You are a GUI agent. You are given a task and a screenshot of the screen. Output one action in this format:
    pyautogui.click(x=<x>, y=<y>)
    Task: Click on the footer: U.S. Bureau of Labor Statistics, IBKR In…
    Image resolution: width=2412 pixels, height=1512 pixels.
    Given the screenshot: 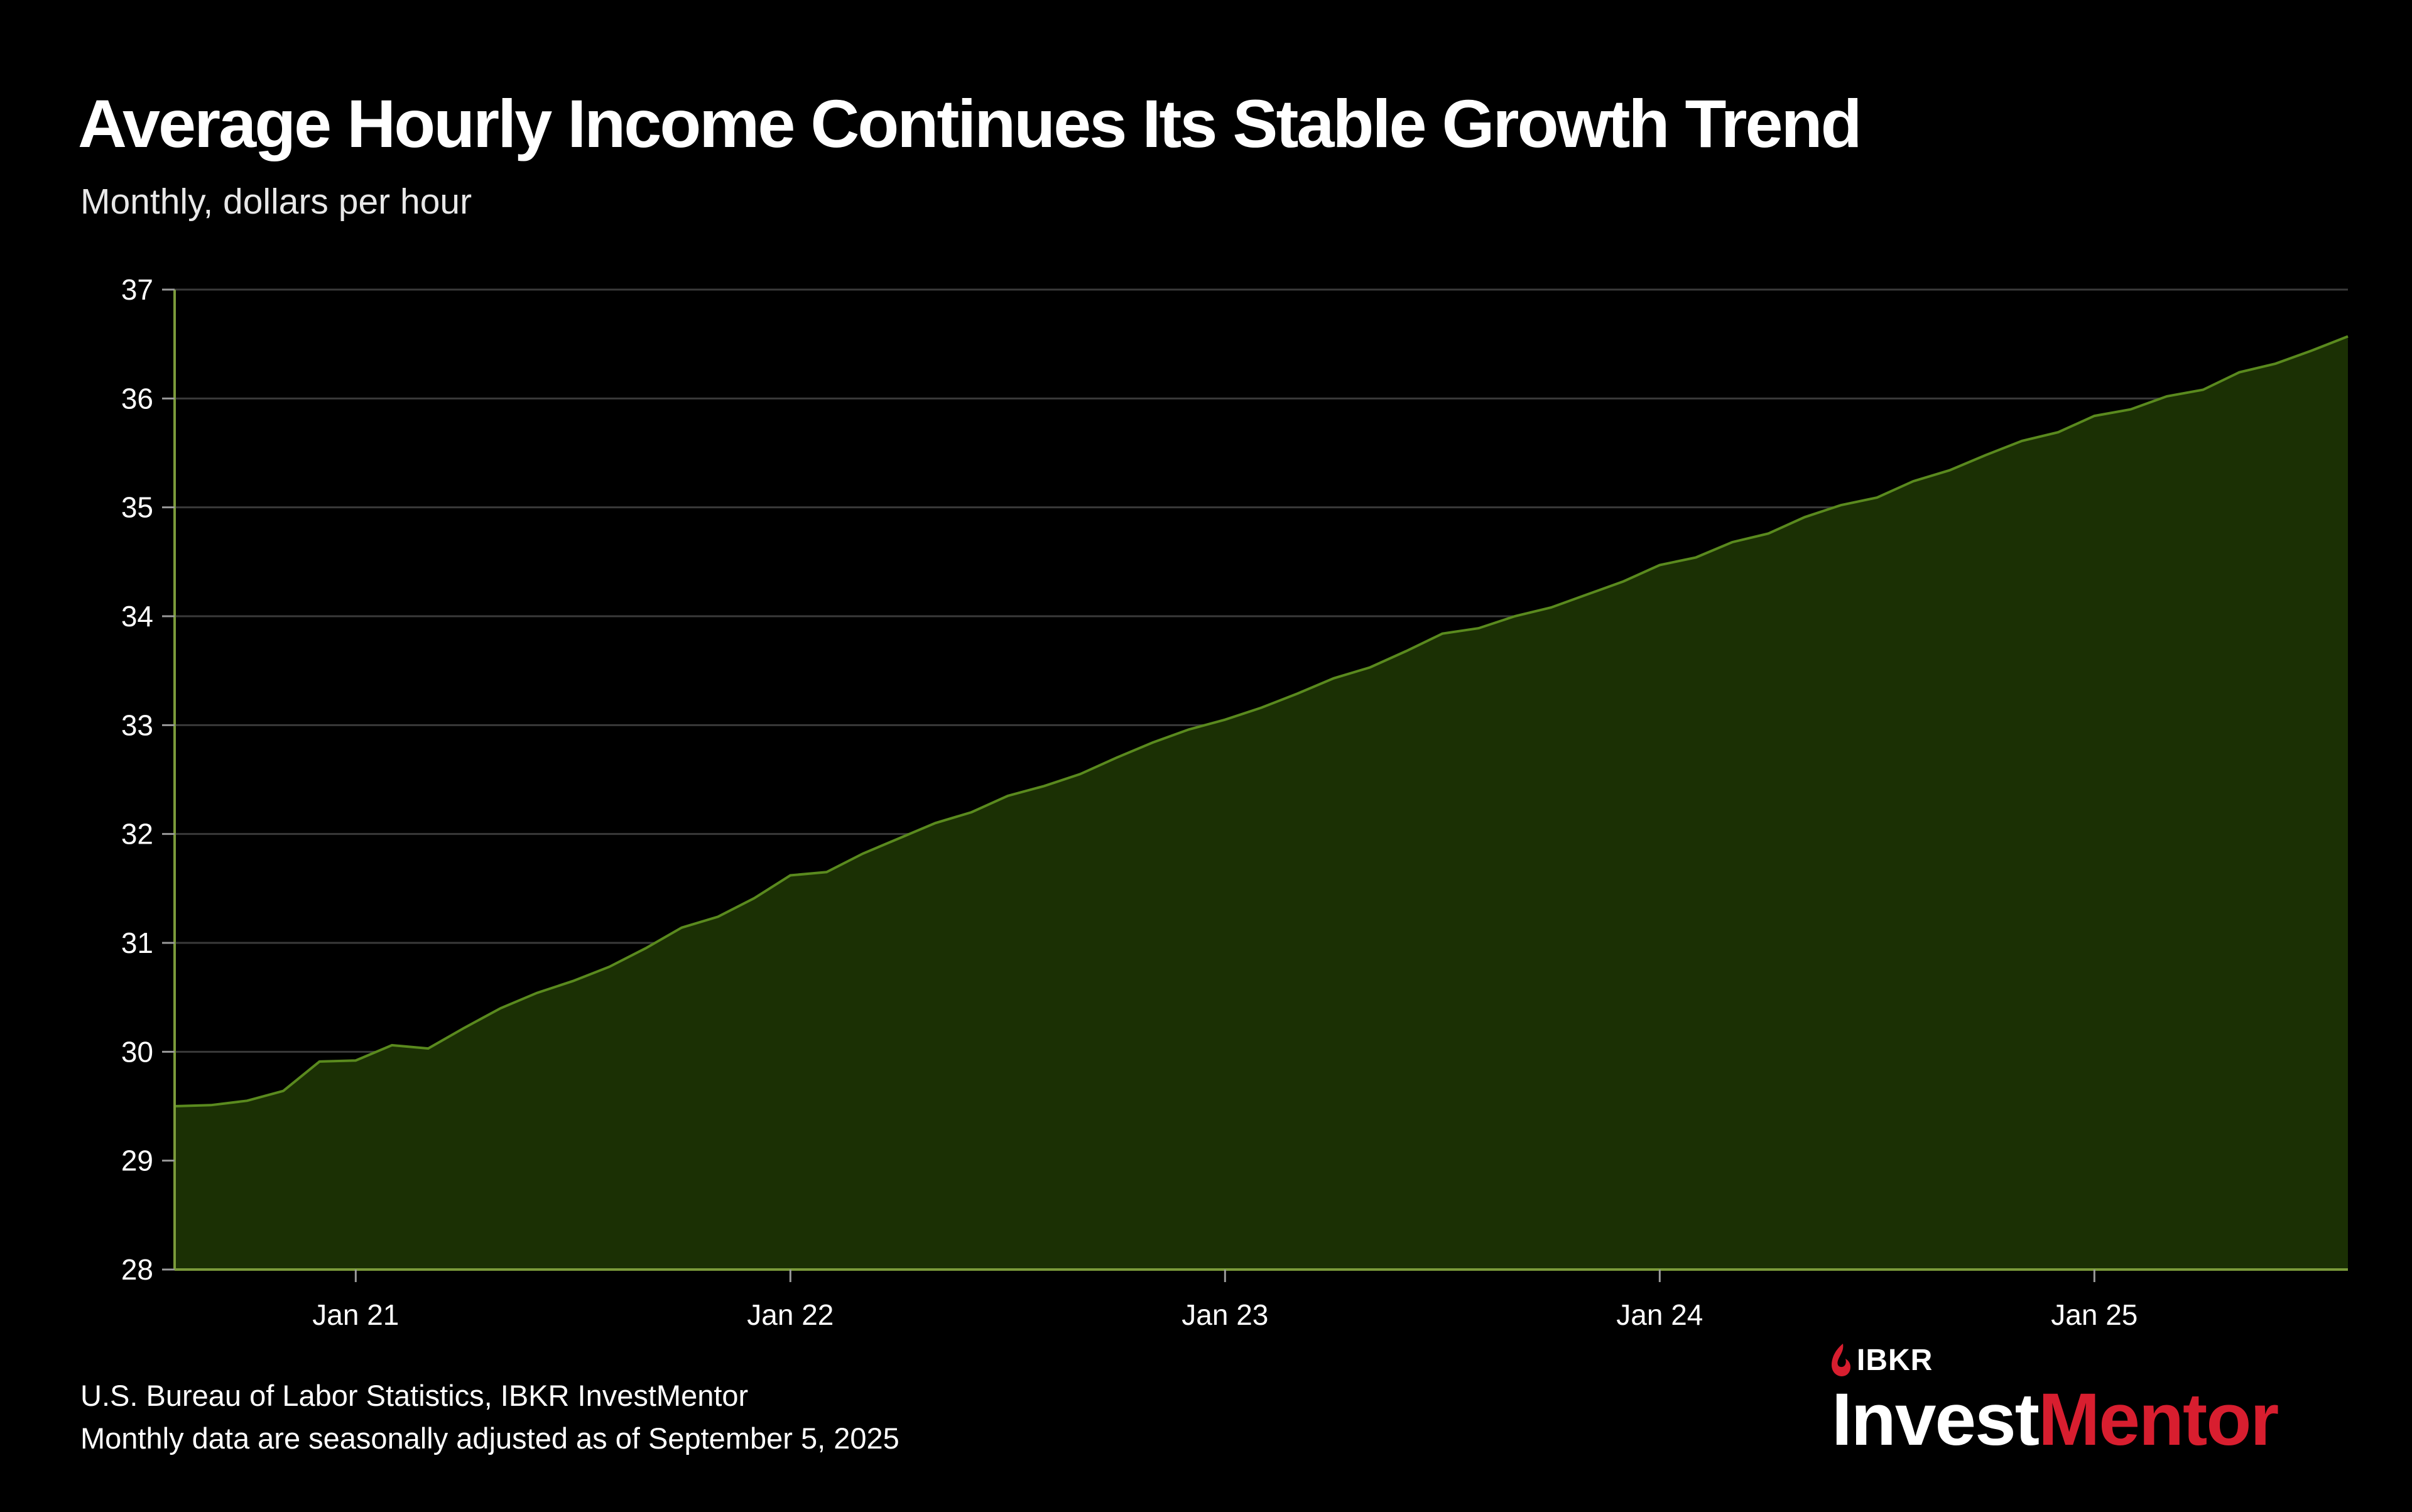 What is the action you would take?
    pyautogui.click(x=490, y=1417)
    